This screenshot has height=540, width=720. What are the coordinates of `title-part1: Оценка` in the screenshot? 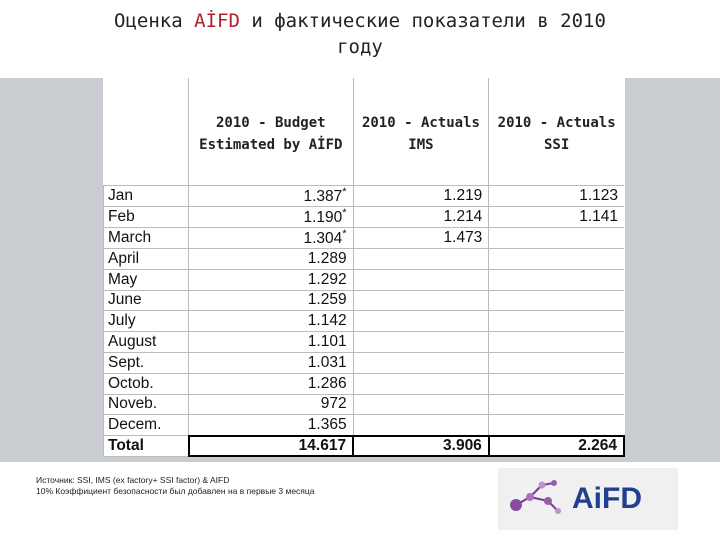 It's located at (154, 21).